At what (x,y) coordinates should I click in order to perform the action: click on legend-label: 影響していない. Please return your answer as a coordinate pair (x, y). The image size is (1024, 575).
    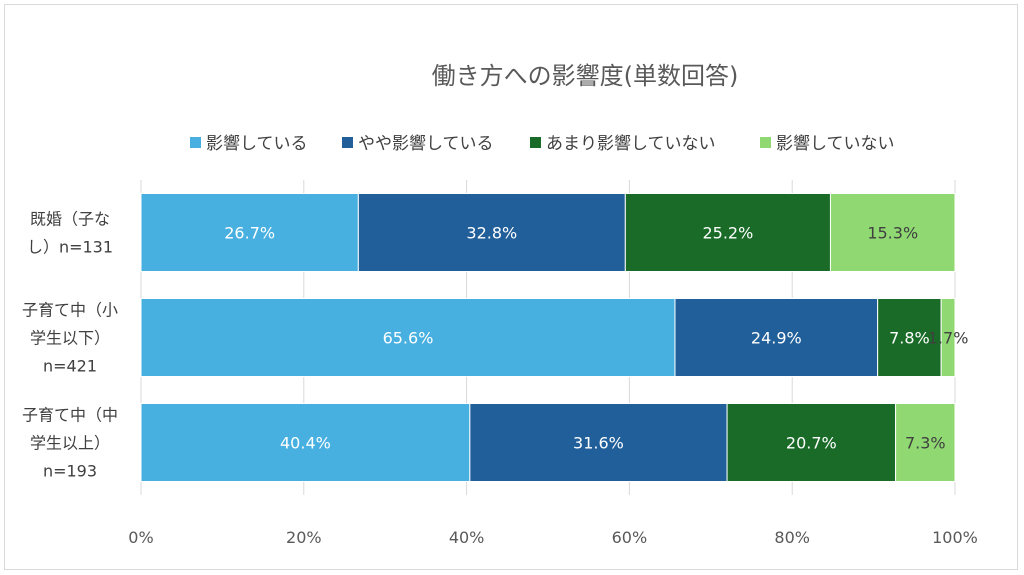
    Looking at the image, I should click on (835, 144).